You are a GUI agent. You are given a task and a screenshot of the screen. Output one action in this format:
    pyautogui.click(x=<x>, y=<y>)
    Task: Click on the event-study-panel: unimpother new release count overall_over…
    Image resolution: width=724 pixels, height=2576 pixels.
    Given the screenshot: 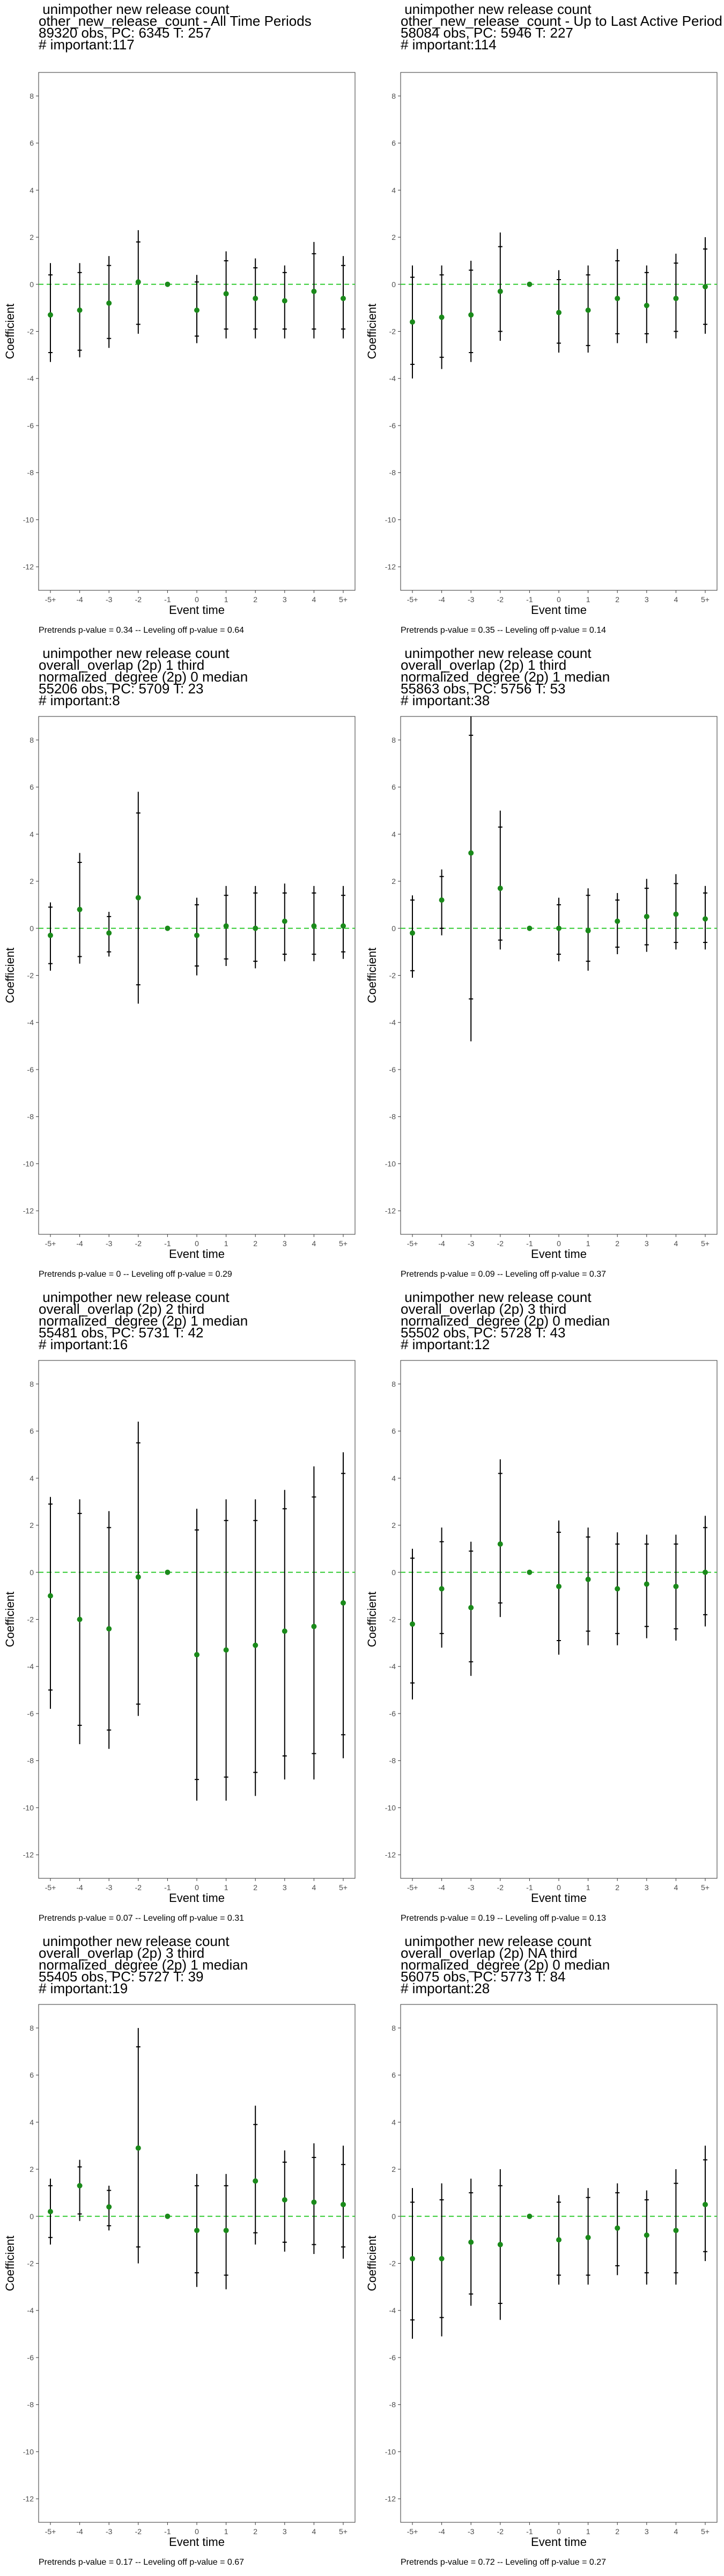 What is the action you would take?
    pyautogui.click(x=543, y=966)
    